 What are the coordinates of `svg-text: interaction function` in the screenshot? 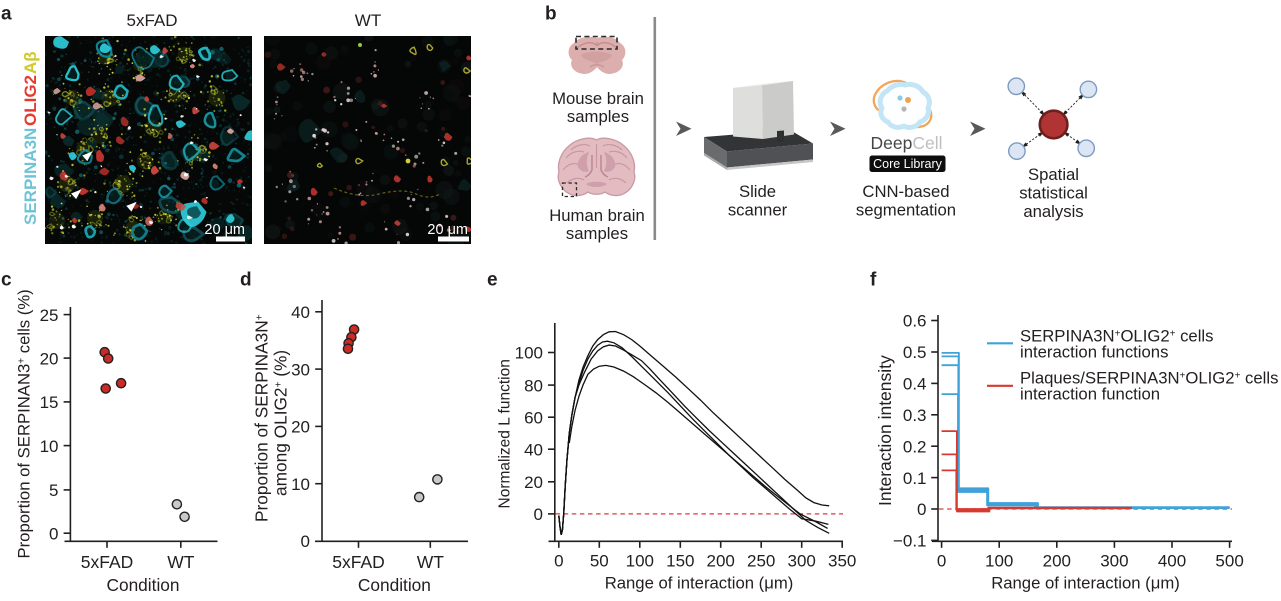 It's located at (1090, 394).